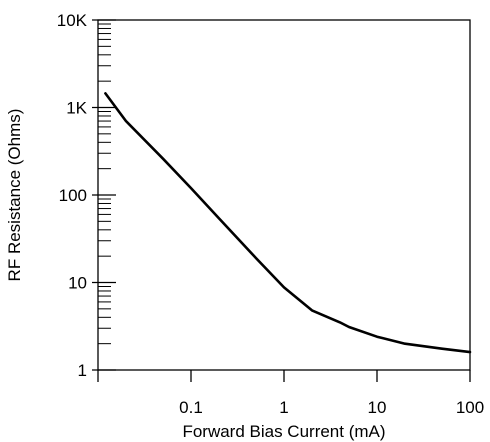 The width and height of the screenshot is (490, 442). What do you see at coordinates (77, 283) in the screenshot?
I see `y-tick-label: 10` at bounding box center [77, 283].